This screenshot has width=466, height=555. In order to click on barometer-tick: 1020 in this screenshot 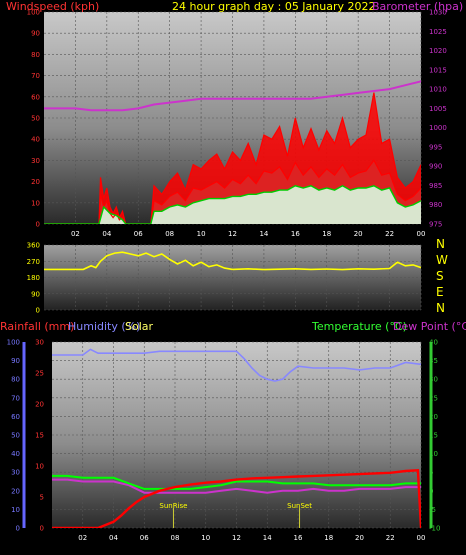, I will do `click(438, 51)`.